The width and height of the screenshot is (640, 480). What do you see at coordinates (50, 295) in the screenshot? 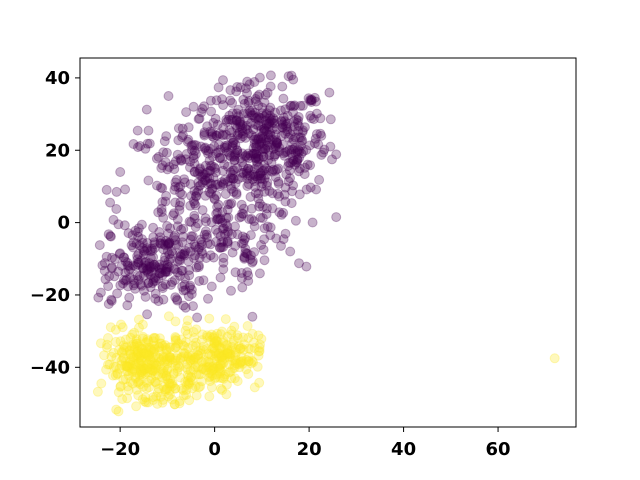
I see `y-tick-label: −20` at bounding box center [50, 295].